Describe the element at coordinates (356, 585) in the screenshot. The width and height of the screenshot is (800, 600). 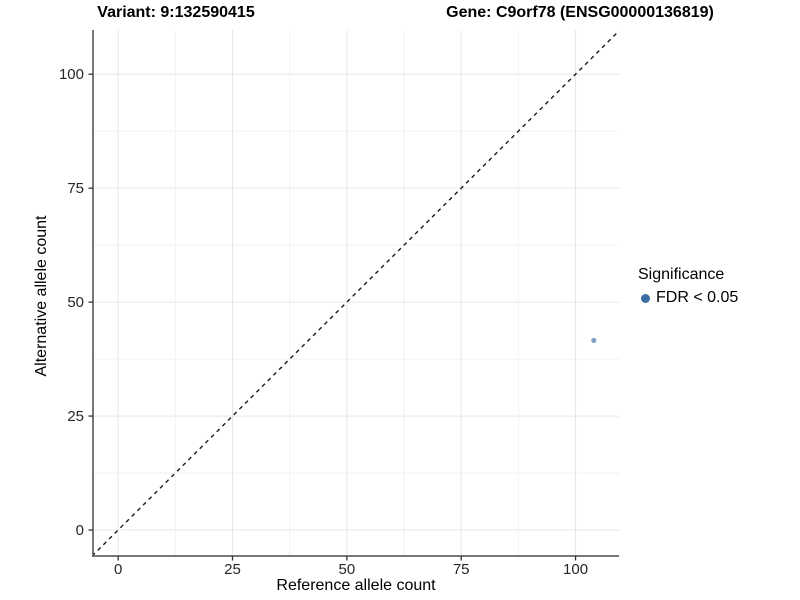
I see `x-axis-title: Reference allele count` at that location.